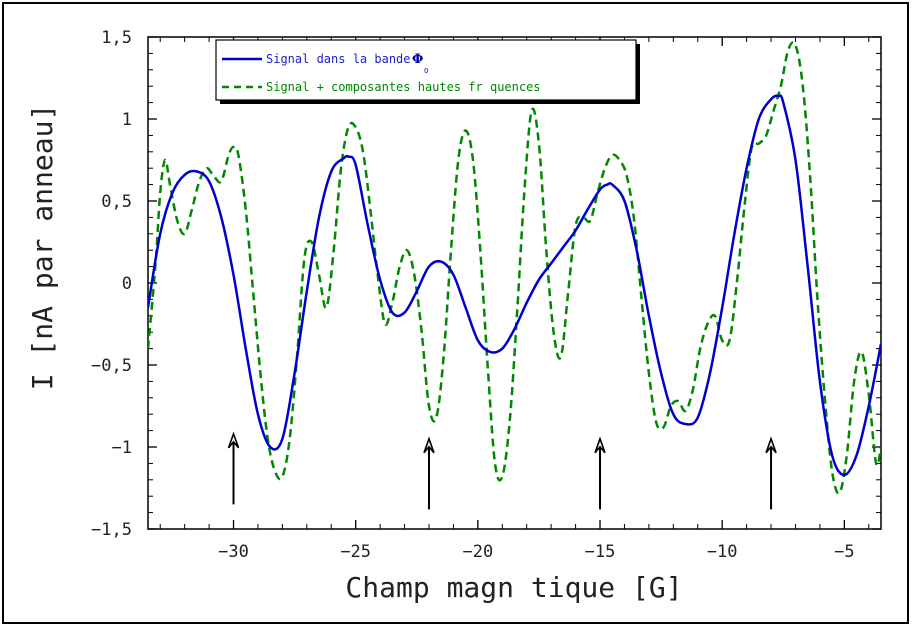  Describe the element at coordinates (233, 552) in the screenshot. I see `x-tick-label: −30` at that location.